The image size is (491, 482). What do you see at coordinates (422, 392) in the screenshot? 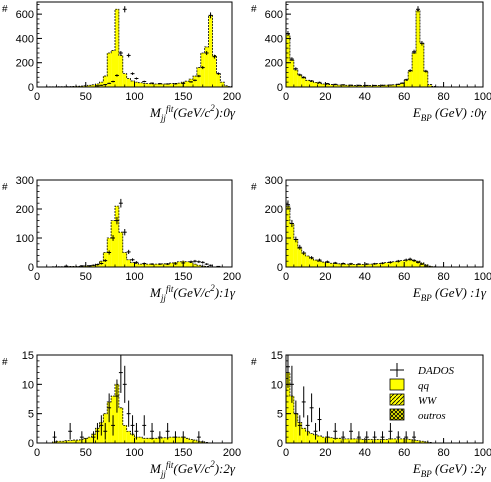
I see `legend: DADOS qq WW outros` at bounding box center [422, 392].